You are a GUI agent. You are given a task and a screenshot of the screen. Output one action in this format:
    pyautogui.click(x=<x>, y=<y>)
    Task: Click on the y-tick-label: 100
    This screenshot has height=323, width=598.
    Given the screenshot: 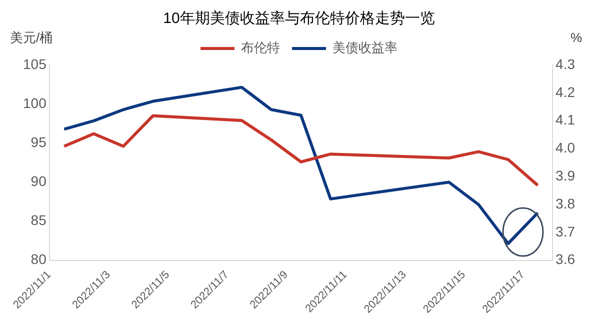 What is the action you would take?
    pyautogui.click(x=35, y=102)
    